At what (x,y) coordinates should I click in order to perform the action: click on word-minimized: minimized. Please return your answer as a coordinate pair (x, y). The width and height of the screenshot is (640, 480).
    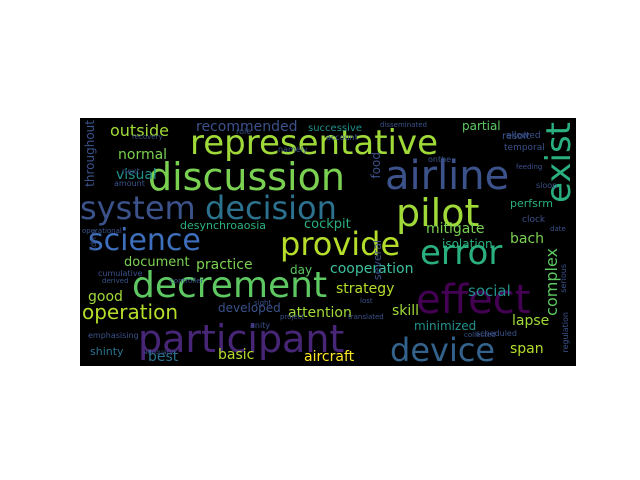
    Looking at the image, I should click on (445, 326).